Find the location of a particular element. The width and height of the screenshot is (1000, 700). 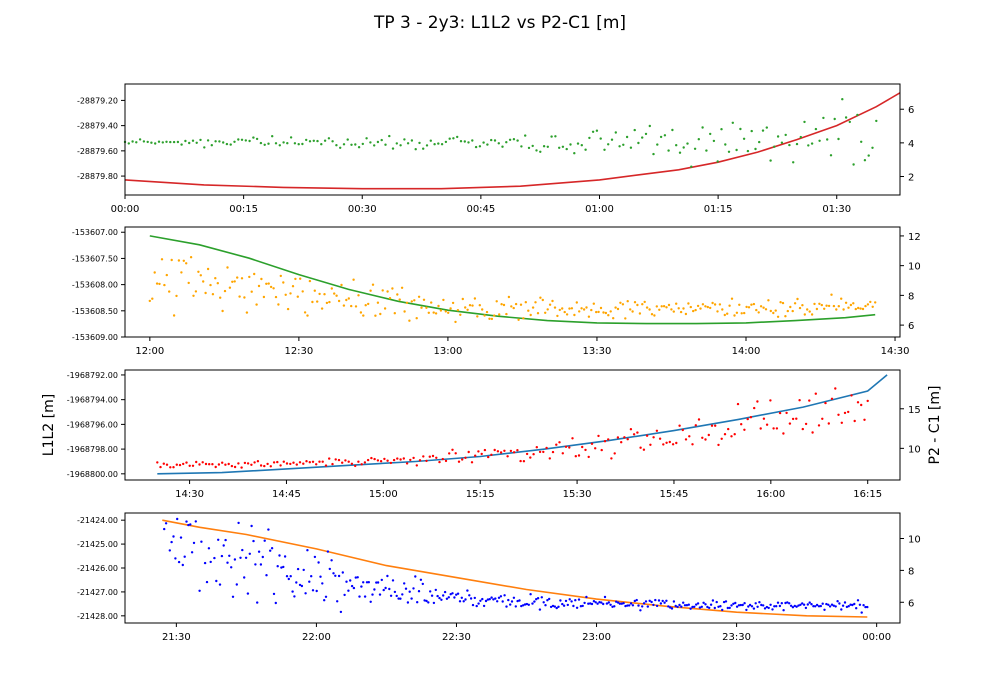

x-tick-label: 01:30 is located at coordinates (836, 209).